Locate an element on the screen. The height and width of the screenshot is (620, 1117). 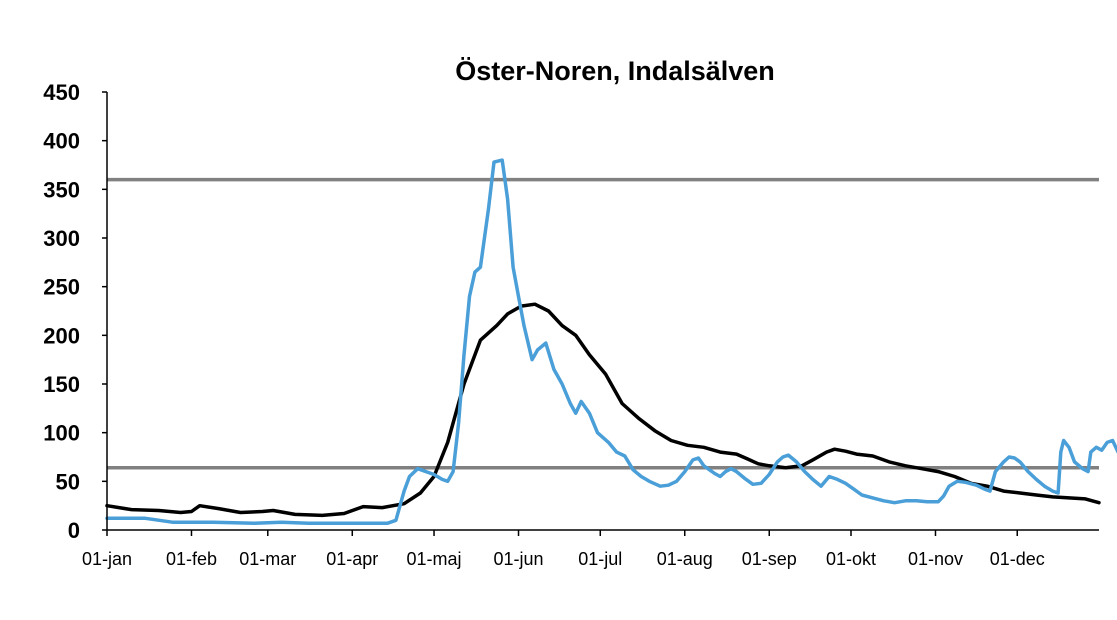
chart-title: Öster-Noren, Indalsälven is located at coordinates (615, 71).